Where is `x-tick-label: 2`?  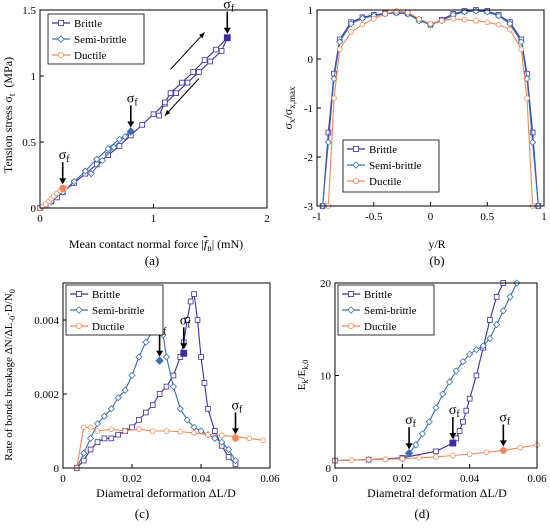 x-tick-label: 2 is located at coordinates (267, 219).